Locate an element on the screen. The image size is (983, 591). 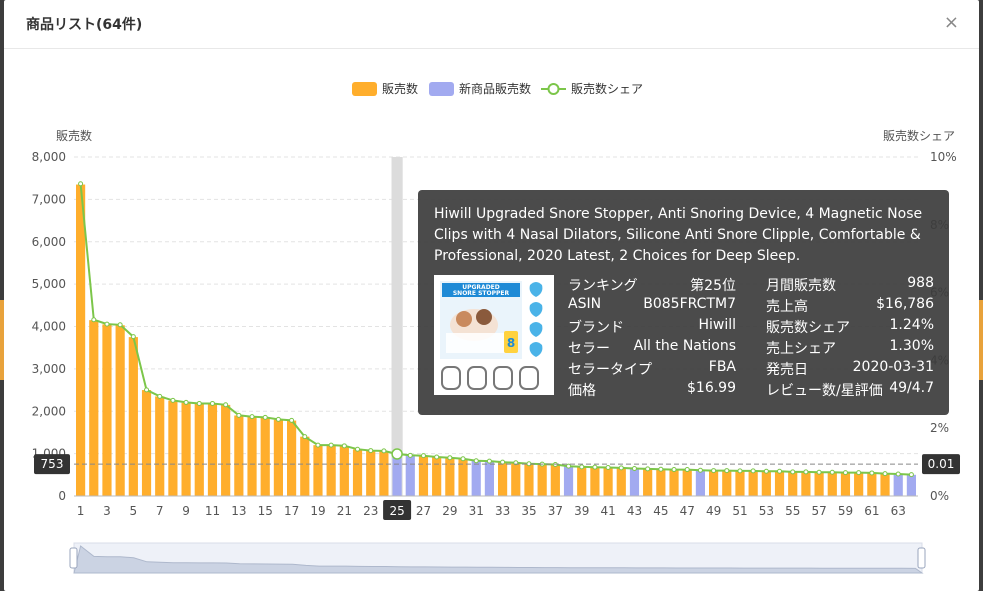
tooltip-row-value: 2020-03-31 is located at coordinates (893, 367).